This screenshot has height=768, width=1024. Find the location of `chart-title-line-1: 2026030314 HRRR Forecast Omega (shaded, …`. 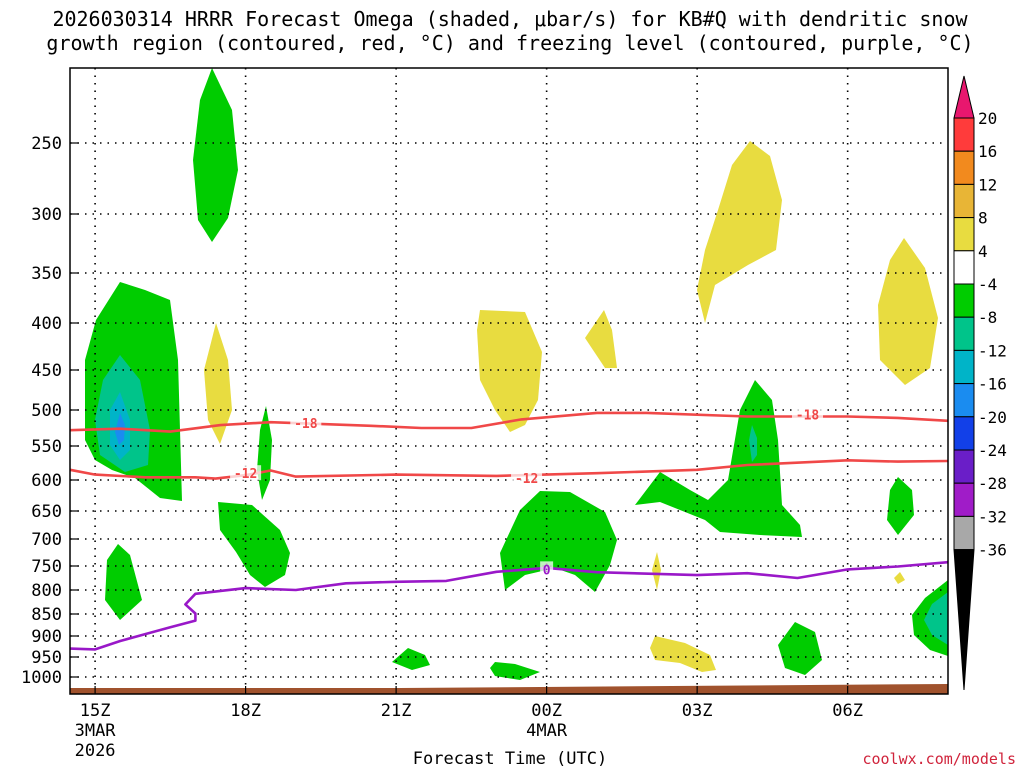

chart-title-line-1: 2026030314 HRRR Forecast Omega (shaded, … is located at coordinates (510, 19).